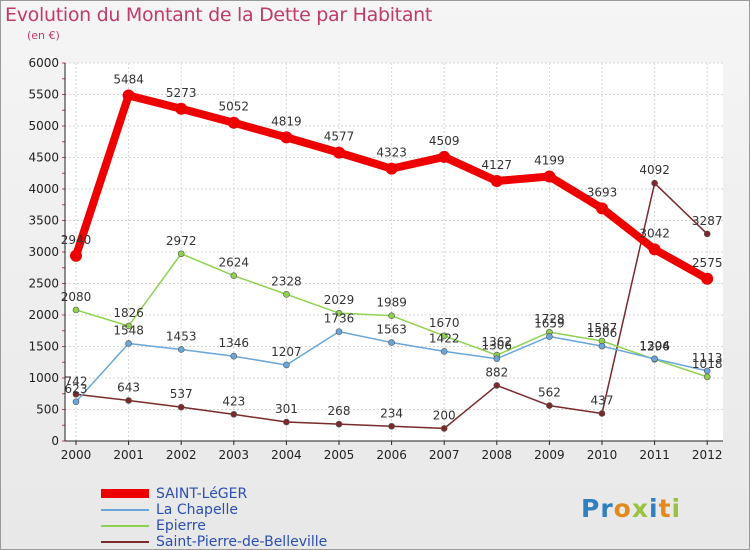  Describe the element at coordinates (43, 158) in the screenshot. I see `y-tick-label: 4500` at that location.